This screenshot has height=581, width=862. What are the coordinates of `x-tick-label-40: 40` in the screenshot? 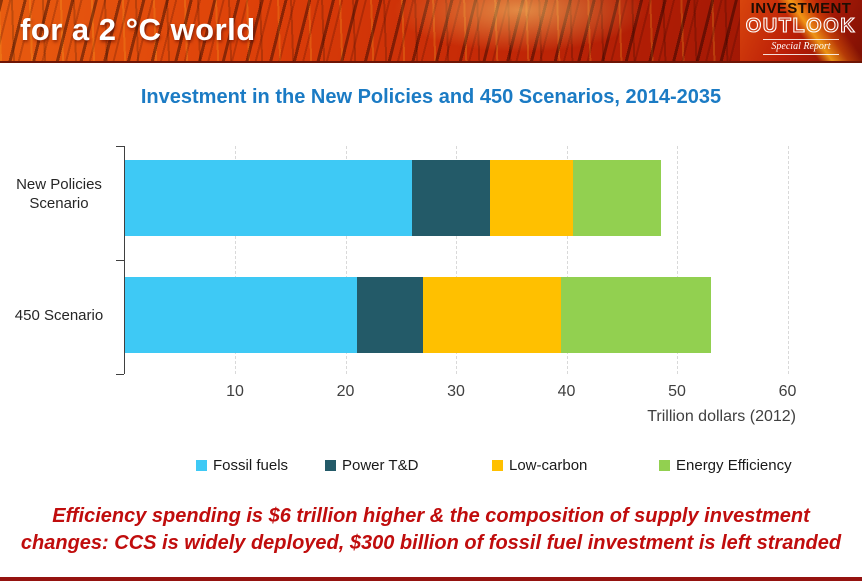 It's located at (566, 391).